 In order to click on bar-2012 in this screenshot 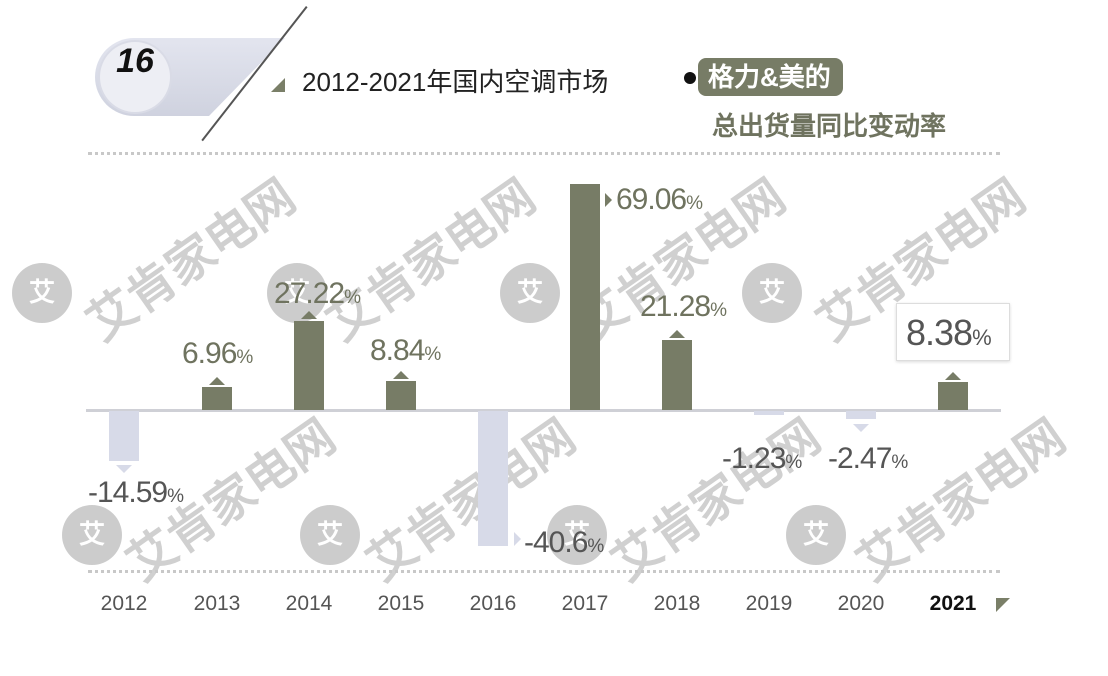, I will do `click(124, 436)`.